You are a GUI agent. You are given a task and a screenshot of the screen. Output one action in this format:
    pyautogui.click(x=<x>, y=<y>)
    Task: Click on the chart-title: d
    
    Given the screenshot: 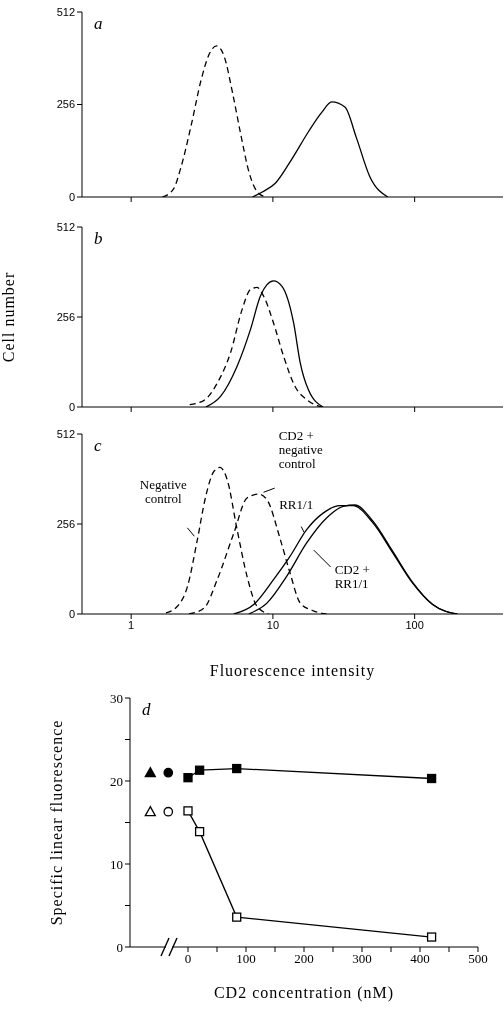 What is the action you would take?
    pyautogui.click(x=146, y=709)
    